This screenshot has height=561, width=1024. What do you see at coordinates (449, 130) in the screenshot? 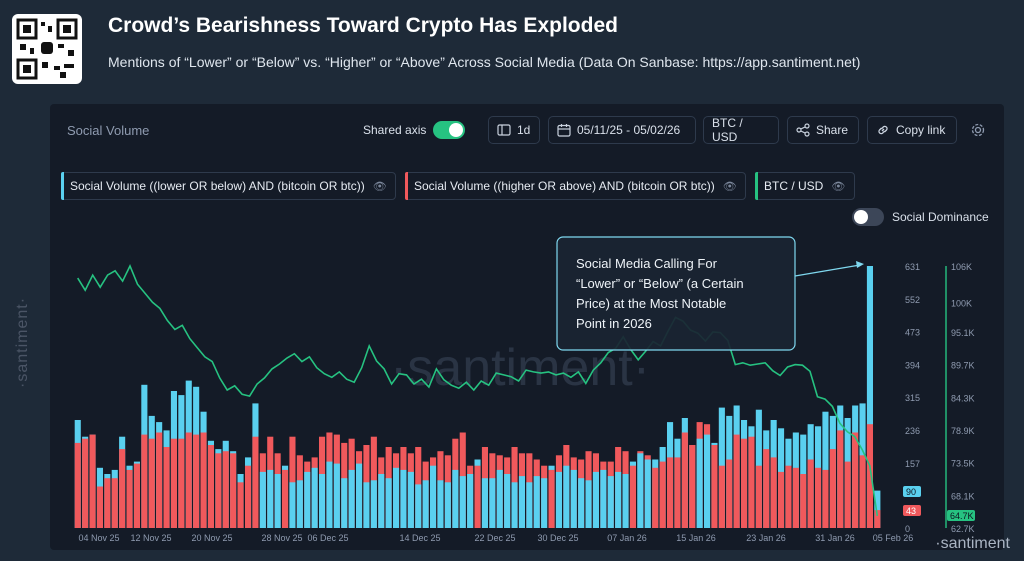
I see `shared-axis-toggle` at bounding box center [449, 130].